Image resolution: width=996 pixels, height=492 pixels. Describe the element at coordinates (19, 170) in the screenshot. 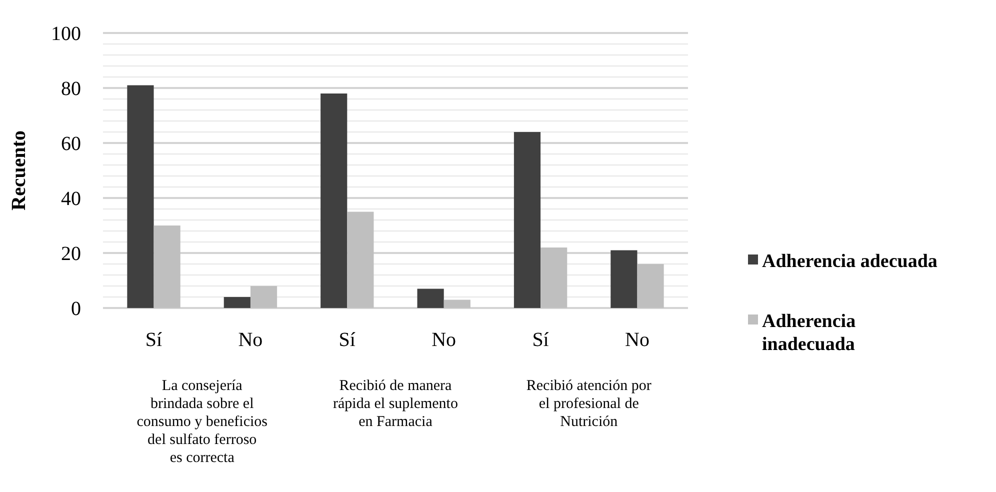

I see `y-axis-title: Recuento` at that location.